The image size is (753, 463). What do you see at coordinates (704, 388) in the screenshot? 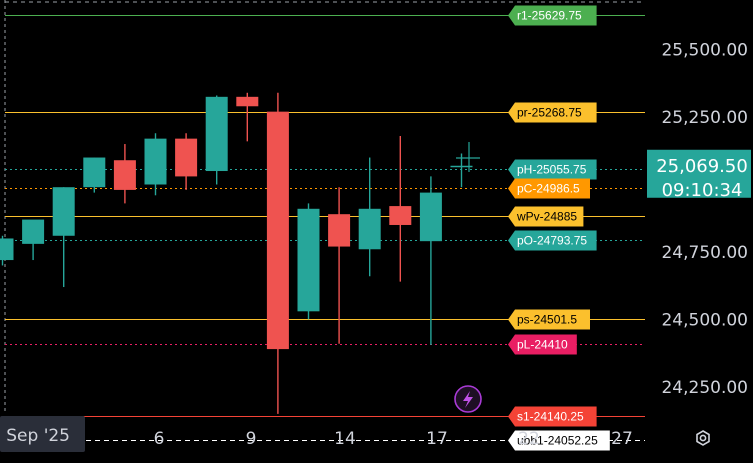
I see `price-axis-label: 24,250.00` at bounding box center [704, 388].